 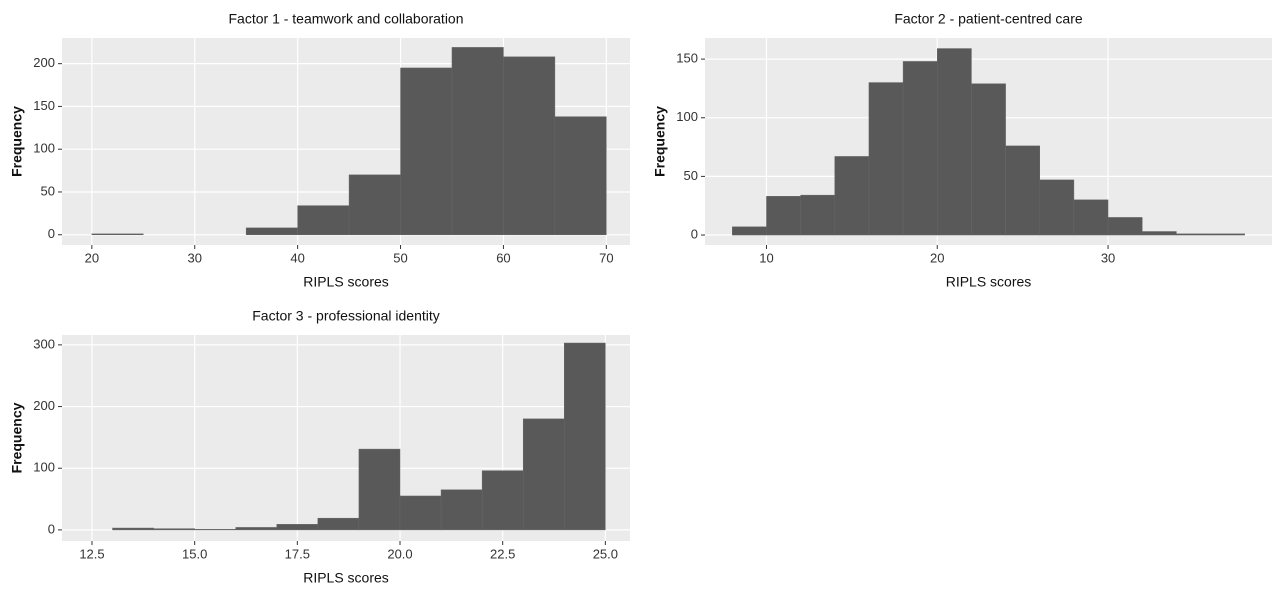 What do you see at coordinates (91, 553) in the screenshot?
I see `x-tick-label: 12.5` at bounding box center [91, 553].